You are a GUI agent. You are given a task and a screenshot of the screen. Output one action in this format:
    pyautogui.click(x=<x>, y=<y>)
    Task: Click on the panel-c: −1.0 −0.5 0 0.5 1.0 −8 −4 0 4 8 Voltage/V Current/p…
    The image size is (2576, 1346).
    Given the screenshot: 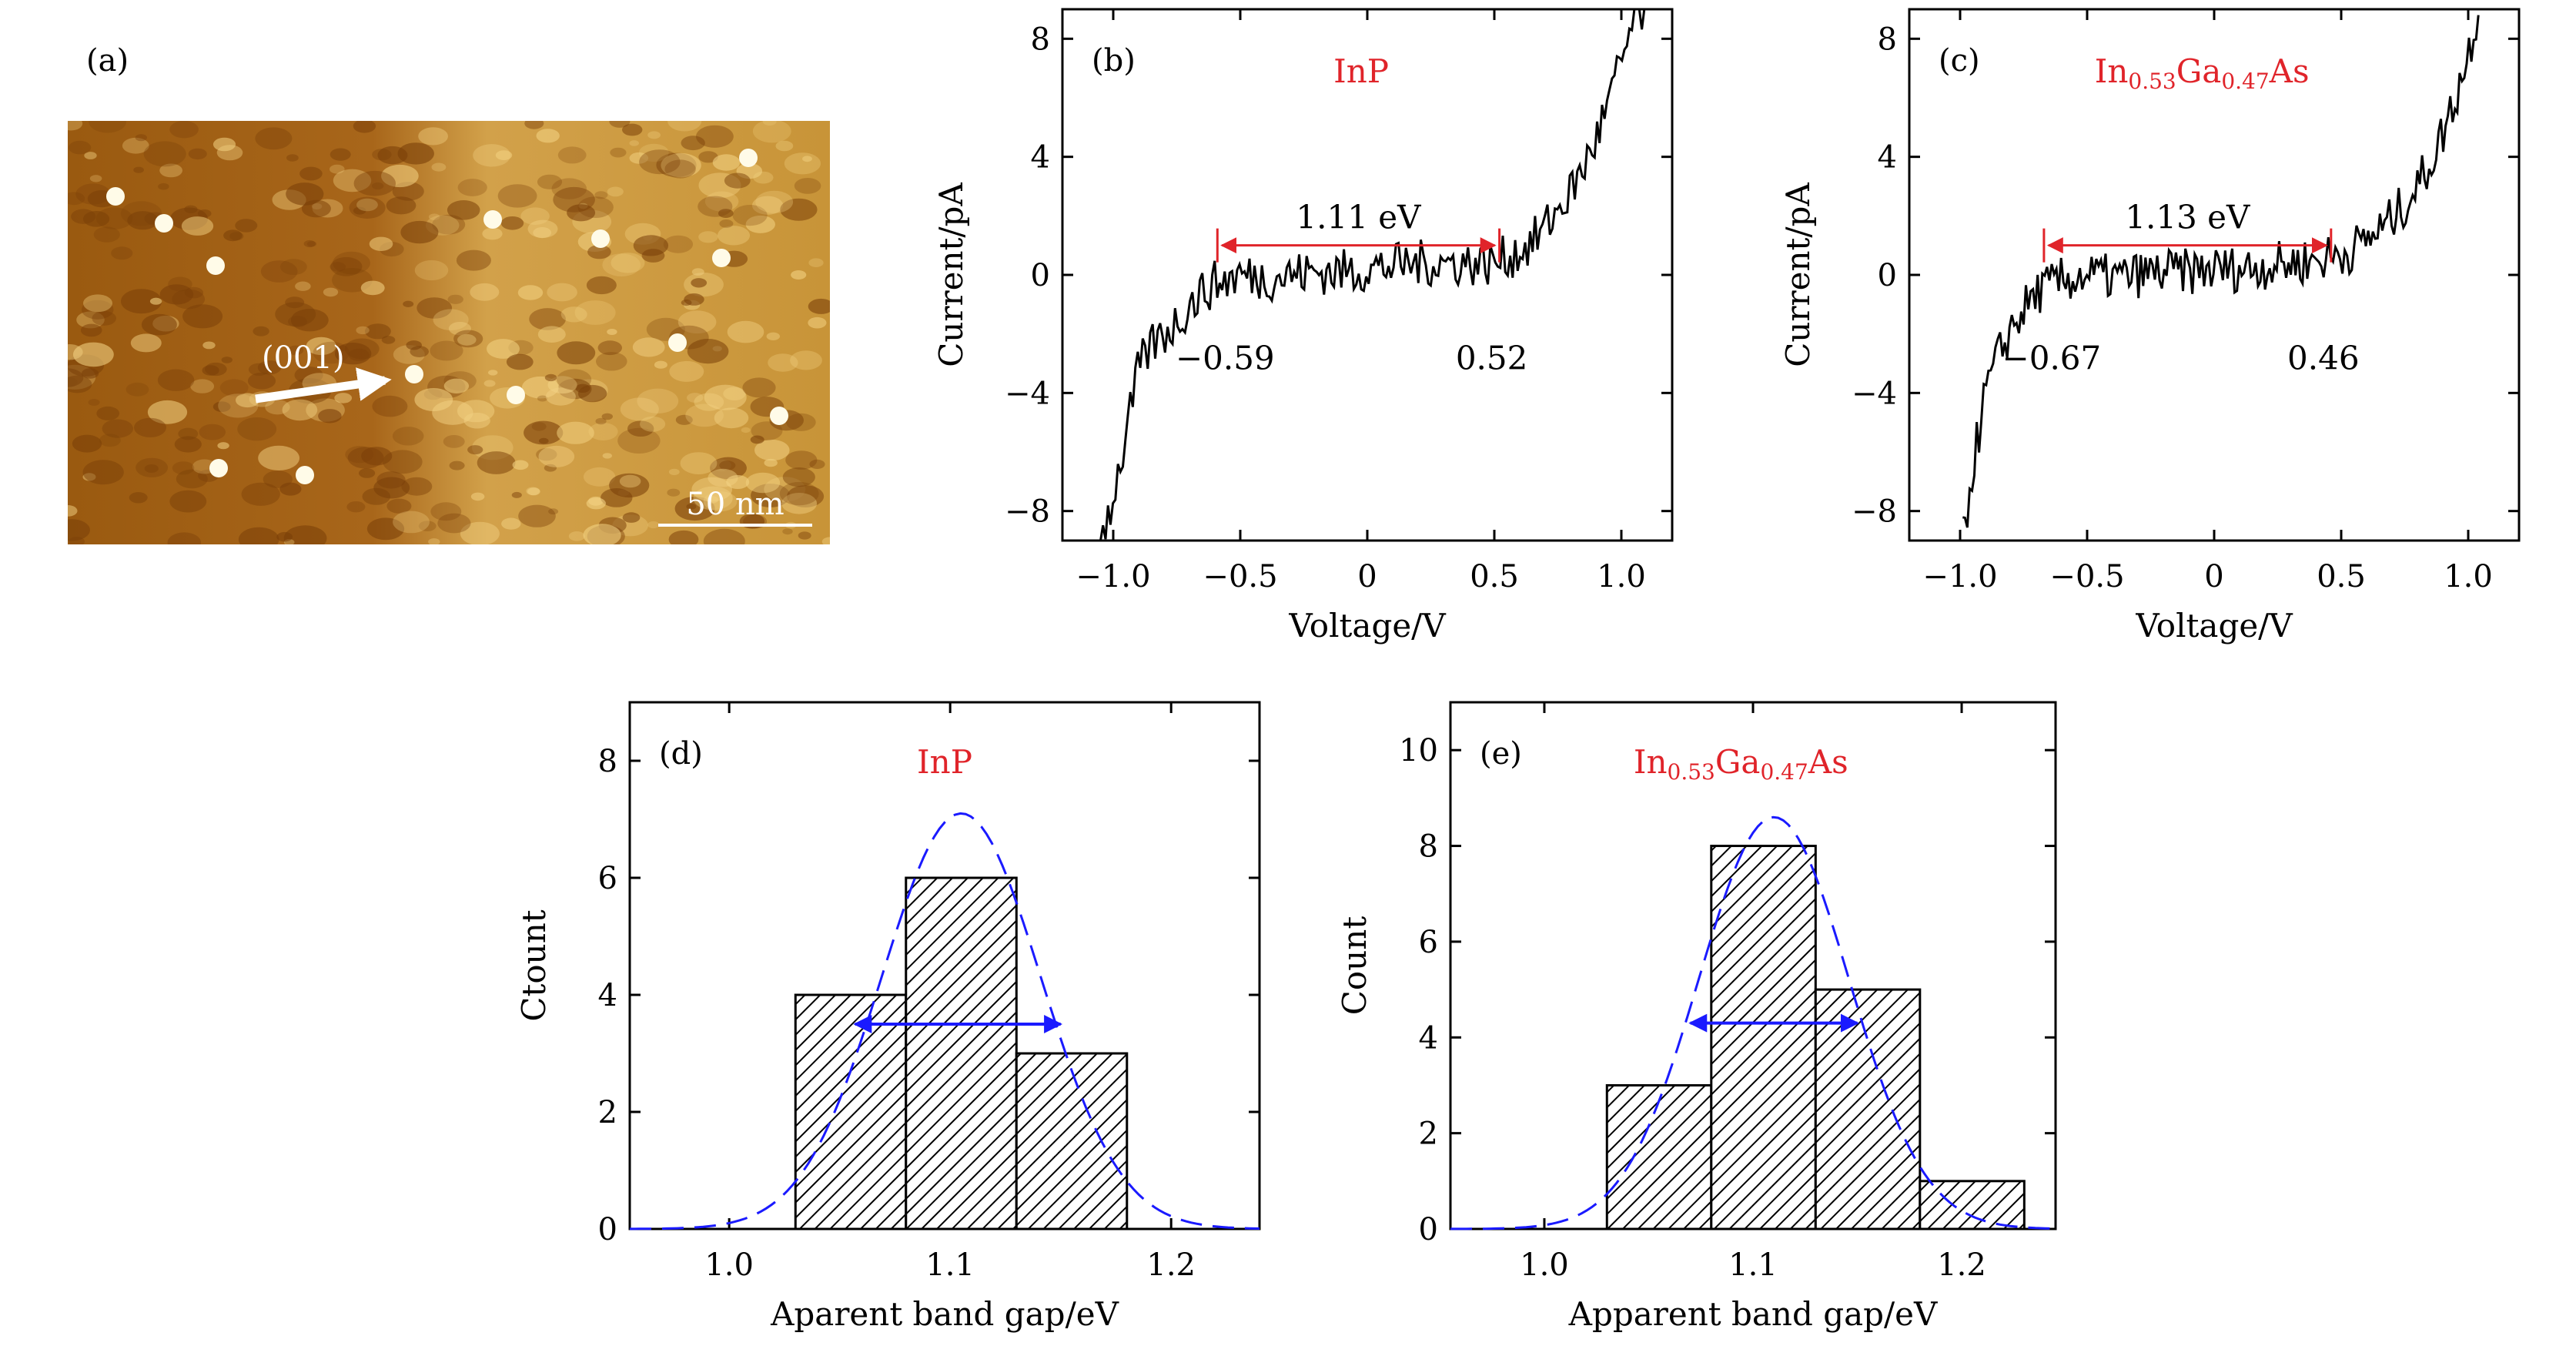 What is the action you would take?
    pyautogui.click(x=2150, y=327)
    